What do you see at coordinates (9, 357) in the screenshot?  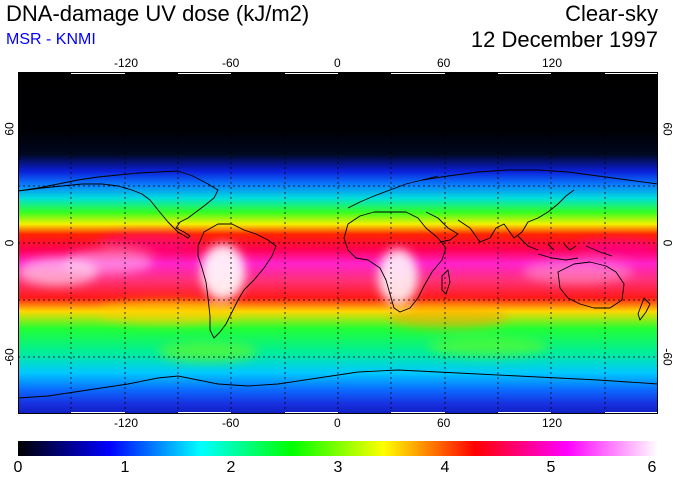 I see `lat-label-left: -60` at bounding box center [9, 357].